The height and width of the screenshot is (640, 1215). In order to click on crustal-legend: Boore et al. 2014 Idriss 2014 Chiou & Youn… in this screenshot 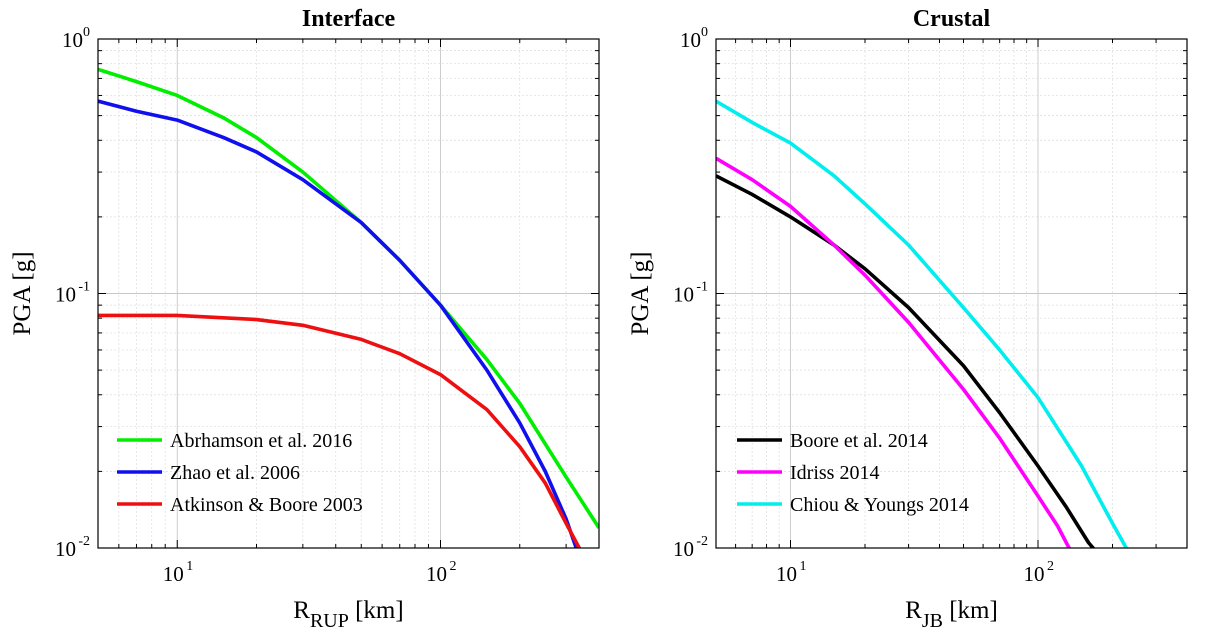, I will do `click(853, 473)`.